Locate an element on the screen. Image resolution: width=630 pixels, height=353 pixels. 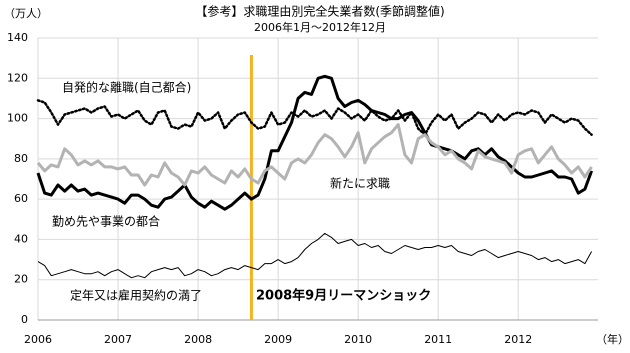
event-annotation: 2008年9月リーマンショック is located at coordinates (343, 296).